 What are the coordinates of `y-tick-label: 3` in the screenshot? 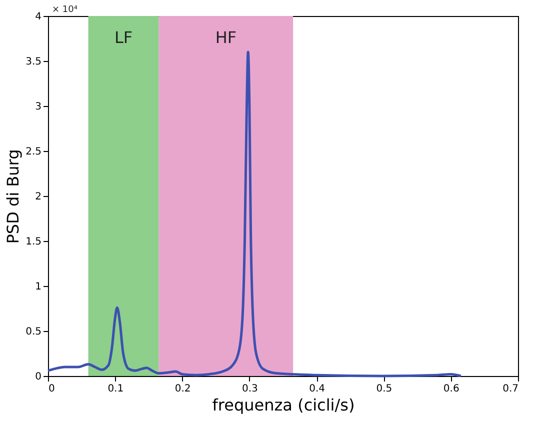 It's located at (38, 107).